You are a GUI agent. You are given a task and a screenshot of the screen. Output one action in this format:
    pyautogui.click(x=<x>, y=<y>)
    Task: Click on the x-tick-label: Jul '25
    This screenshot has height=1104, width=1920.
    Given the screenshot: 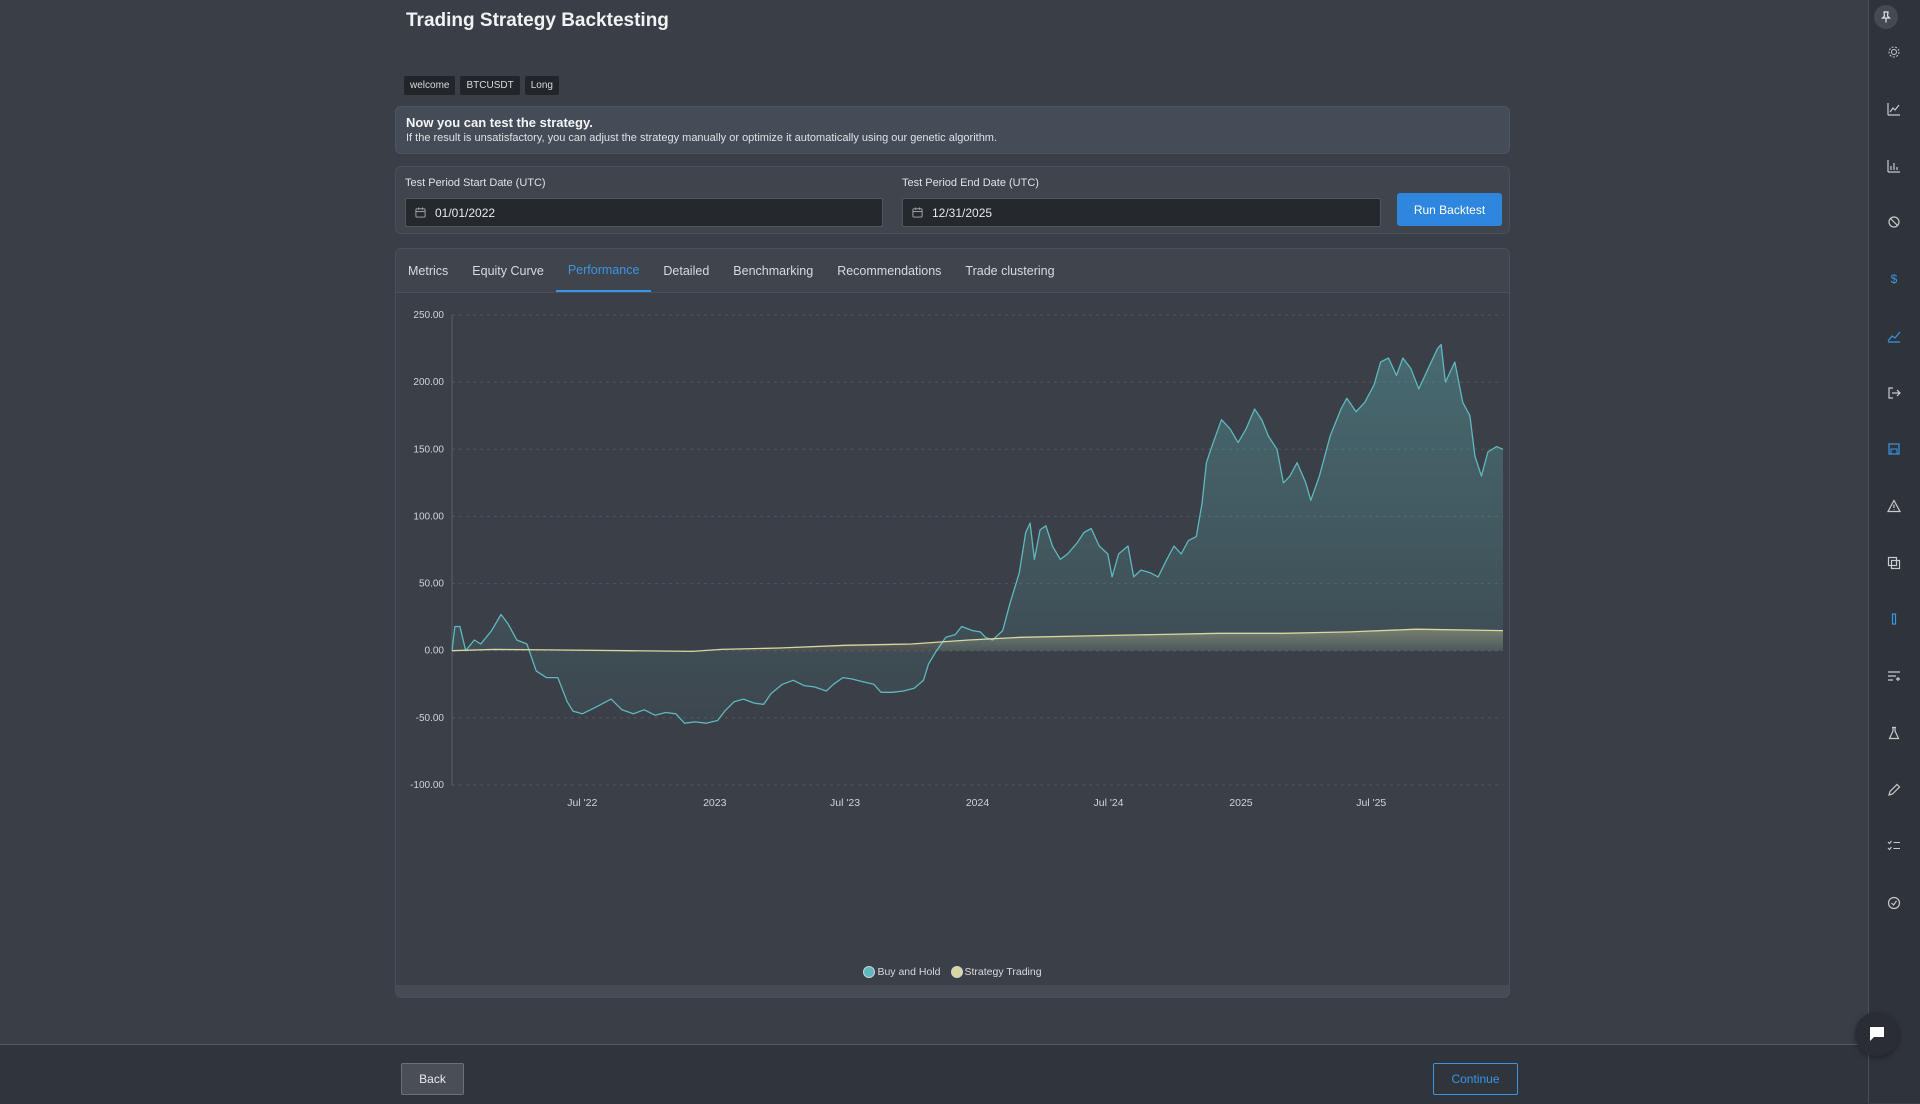 What is the action you would take?
    pyautogui.click(x=1371, y=803)
    